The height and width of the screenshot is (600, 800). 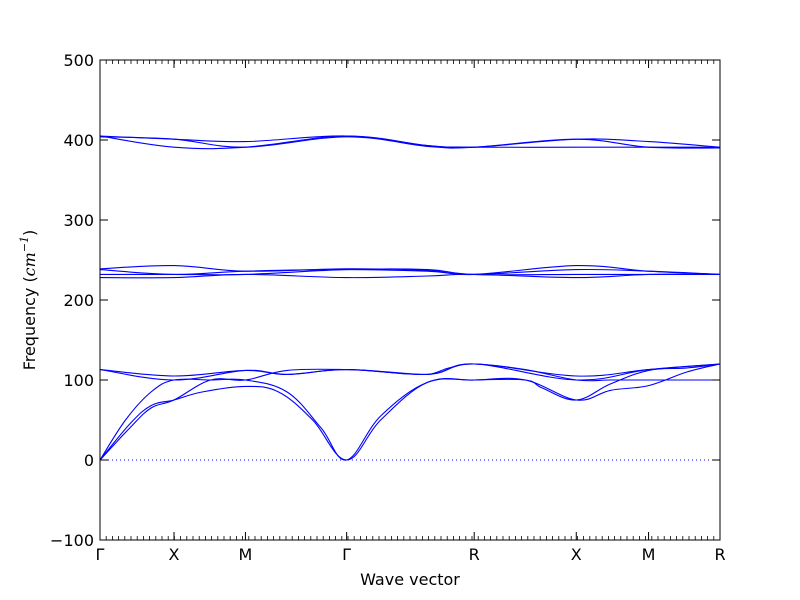 I want to click on y-axis-unit-base: cm, so click(x=29, y=264).